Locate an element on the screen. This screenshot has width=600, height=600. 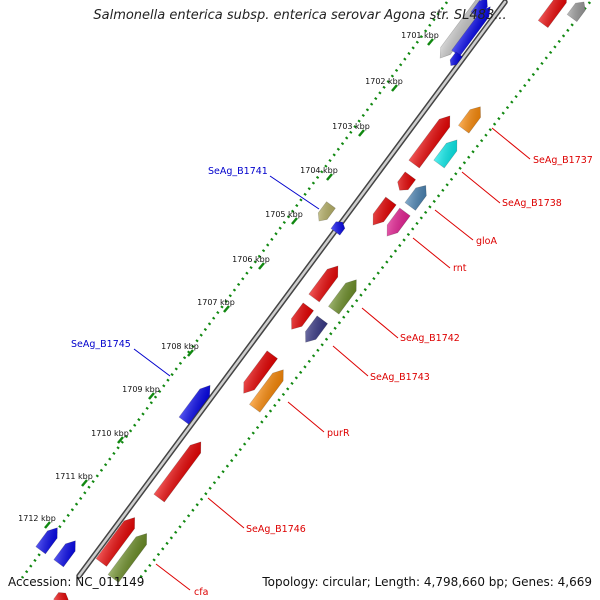
tick-label-5: 1705 kbp is located at coordinates (284, 214).